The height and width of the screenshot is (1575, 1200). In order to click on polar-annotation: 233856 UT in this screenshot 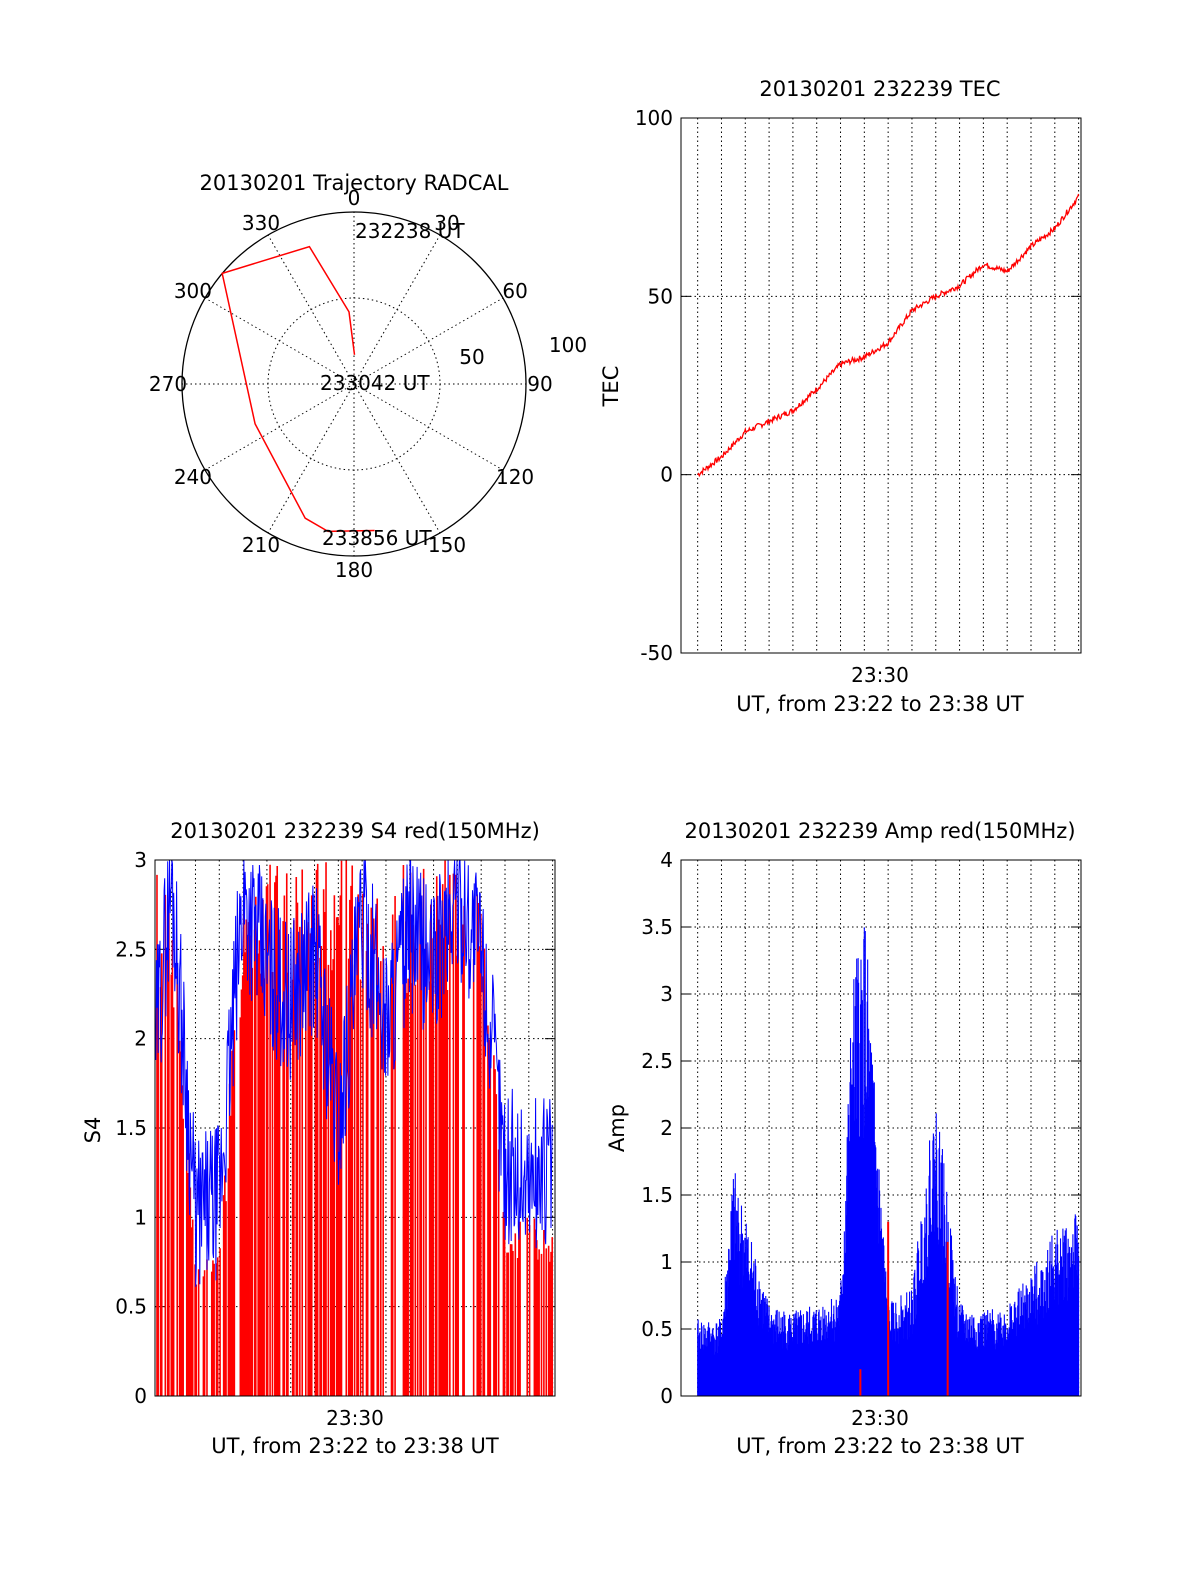, I will do `click(377, 538)`.